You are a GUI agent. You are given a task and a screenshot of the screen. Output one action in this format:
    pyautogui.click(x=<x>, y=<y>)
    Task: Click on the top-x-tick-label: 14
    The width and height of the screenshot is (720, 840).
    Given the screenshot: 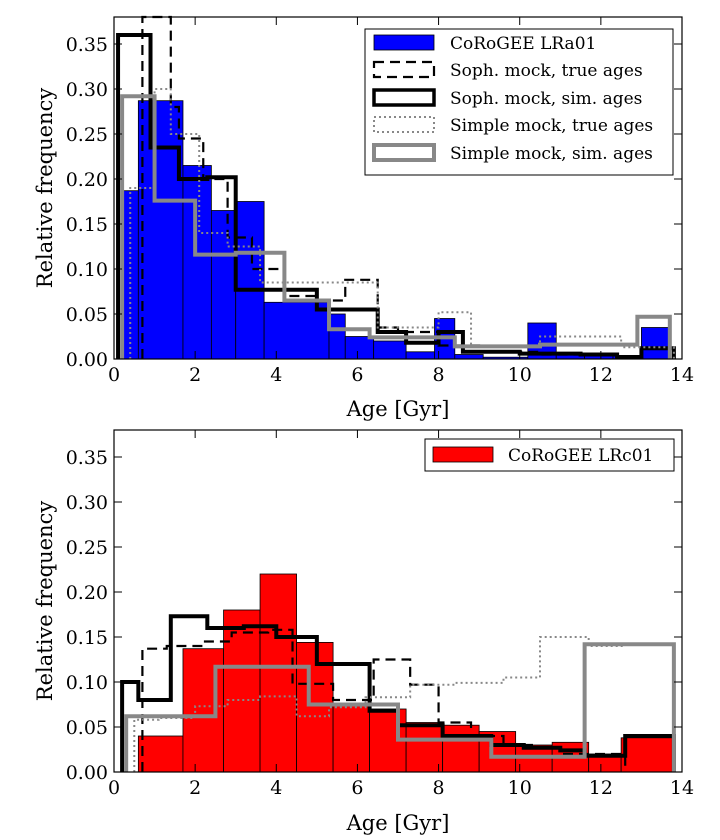 What is the action you would take?
    pyautogui.click(x=682, y=375)
    